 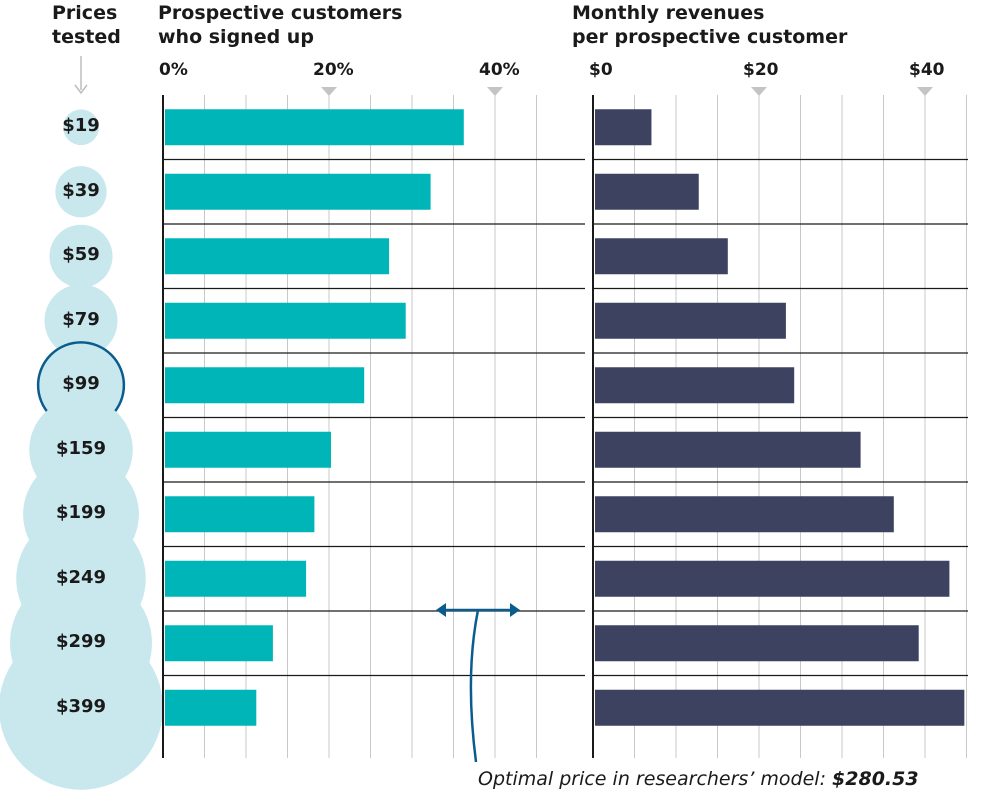 What do you see at coordinates (652, 779) in the screenshot?
I see `optimal-price-label: Optimal price in researchers’ model:` at bounding box center [652, 779].